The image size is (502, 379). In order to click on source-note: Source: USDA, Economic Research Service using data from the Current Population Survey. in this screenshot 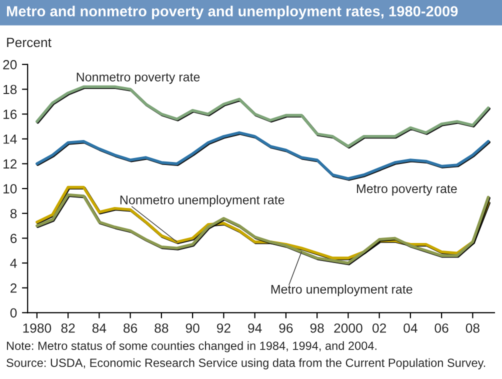, I will do `click(246, 364)`.